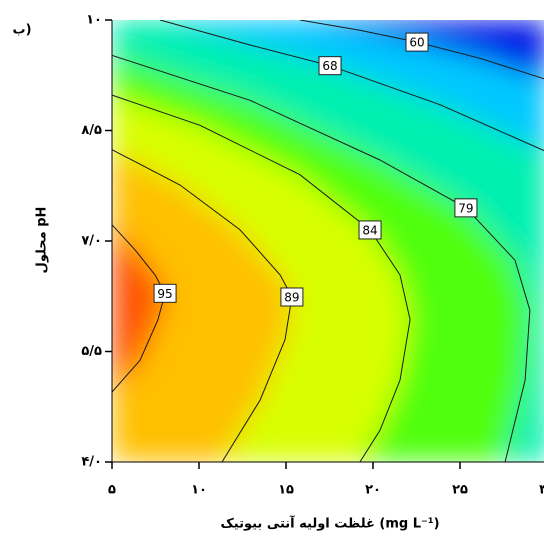  I want to click on contour-region, so click(139, 308).